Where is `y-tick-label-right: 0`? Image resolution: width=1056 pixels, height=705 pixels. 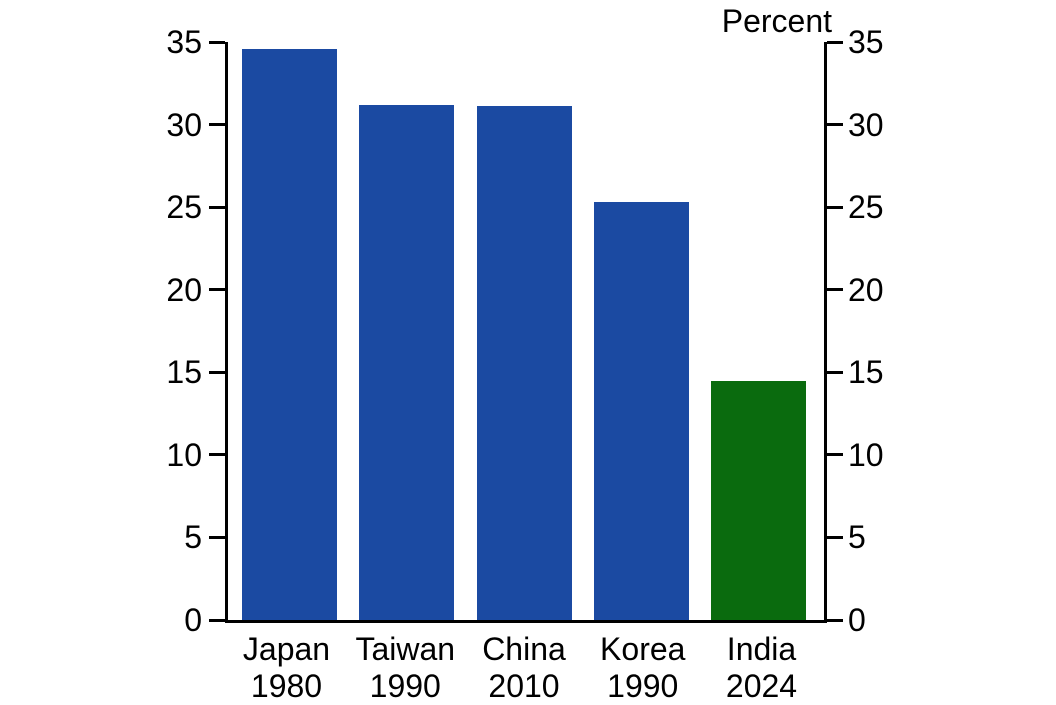
y-tick-label-right: 0 is located at coordinates (857, 620).